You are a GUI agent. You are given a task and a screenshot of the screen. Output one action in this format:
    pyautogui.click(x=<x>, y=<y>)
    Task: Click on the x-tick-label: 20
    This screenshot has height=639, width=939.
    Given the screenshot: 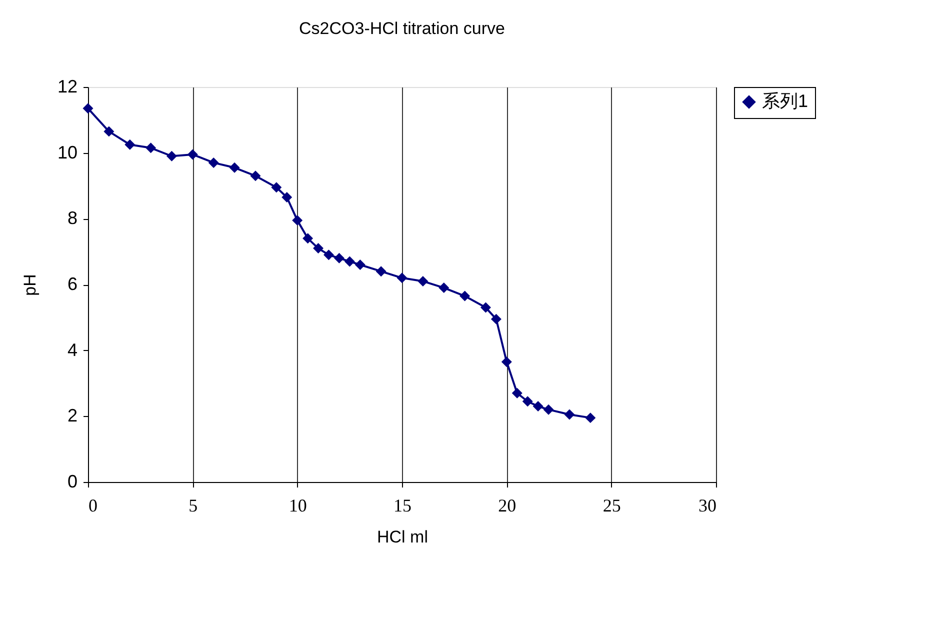 What is the action you would take?
    pyautogui.click(x=507, y=506)
    